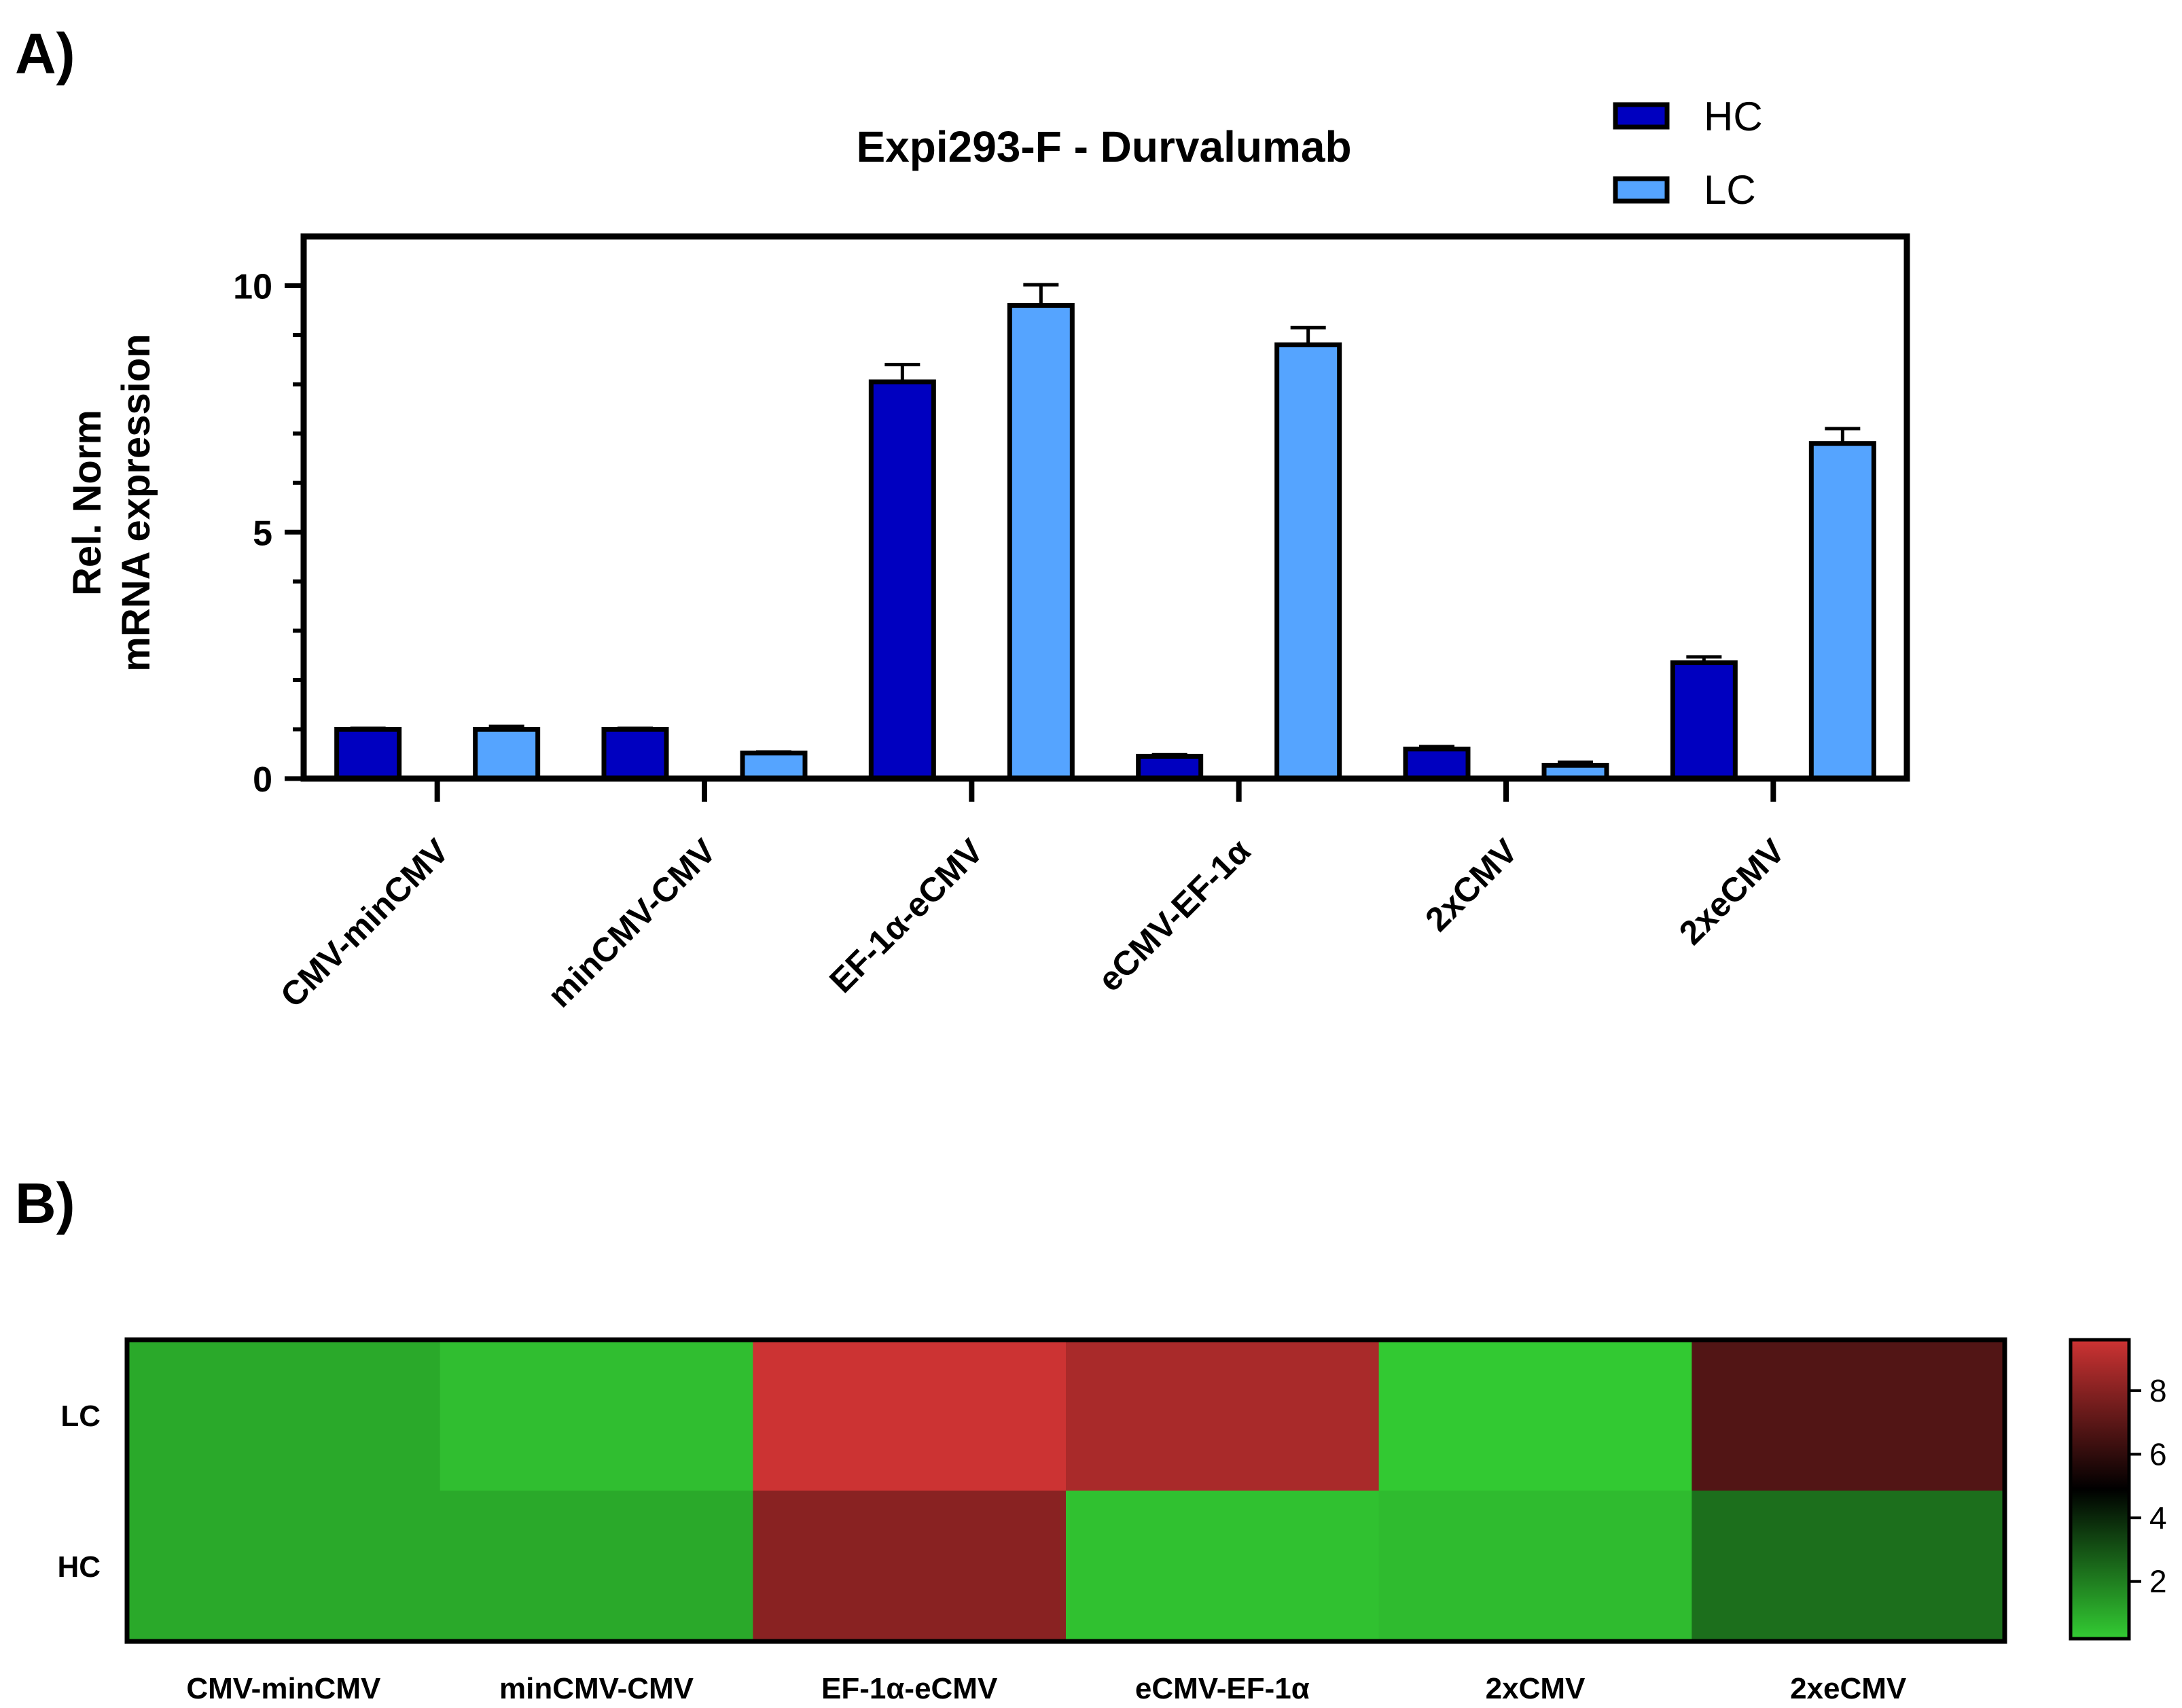 This screenshot has width=2182, height=1708. I want to click on colorbar, so click(2100, 1489).